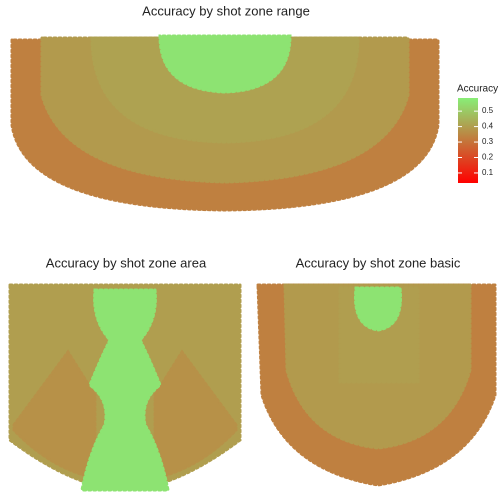  Describe the element at coordinates (488, 110) in the screenshot. I see `colorbar-tick-label: 0.5` at that location.